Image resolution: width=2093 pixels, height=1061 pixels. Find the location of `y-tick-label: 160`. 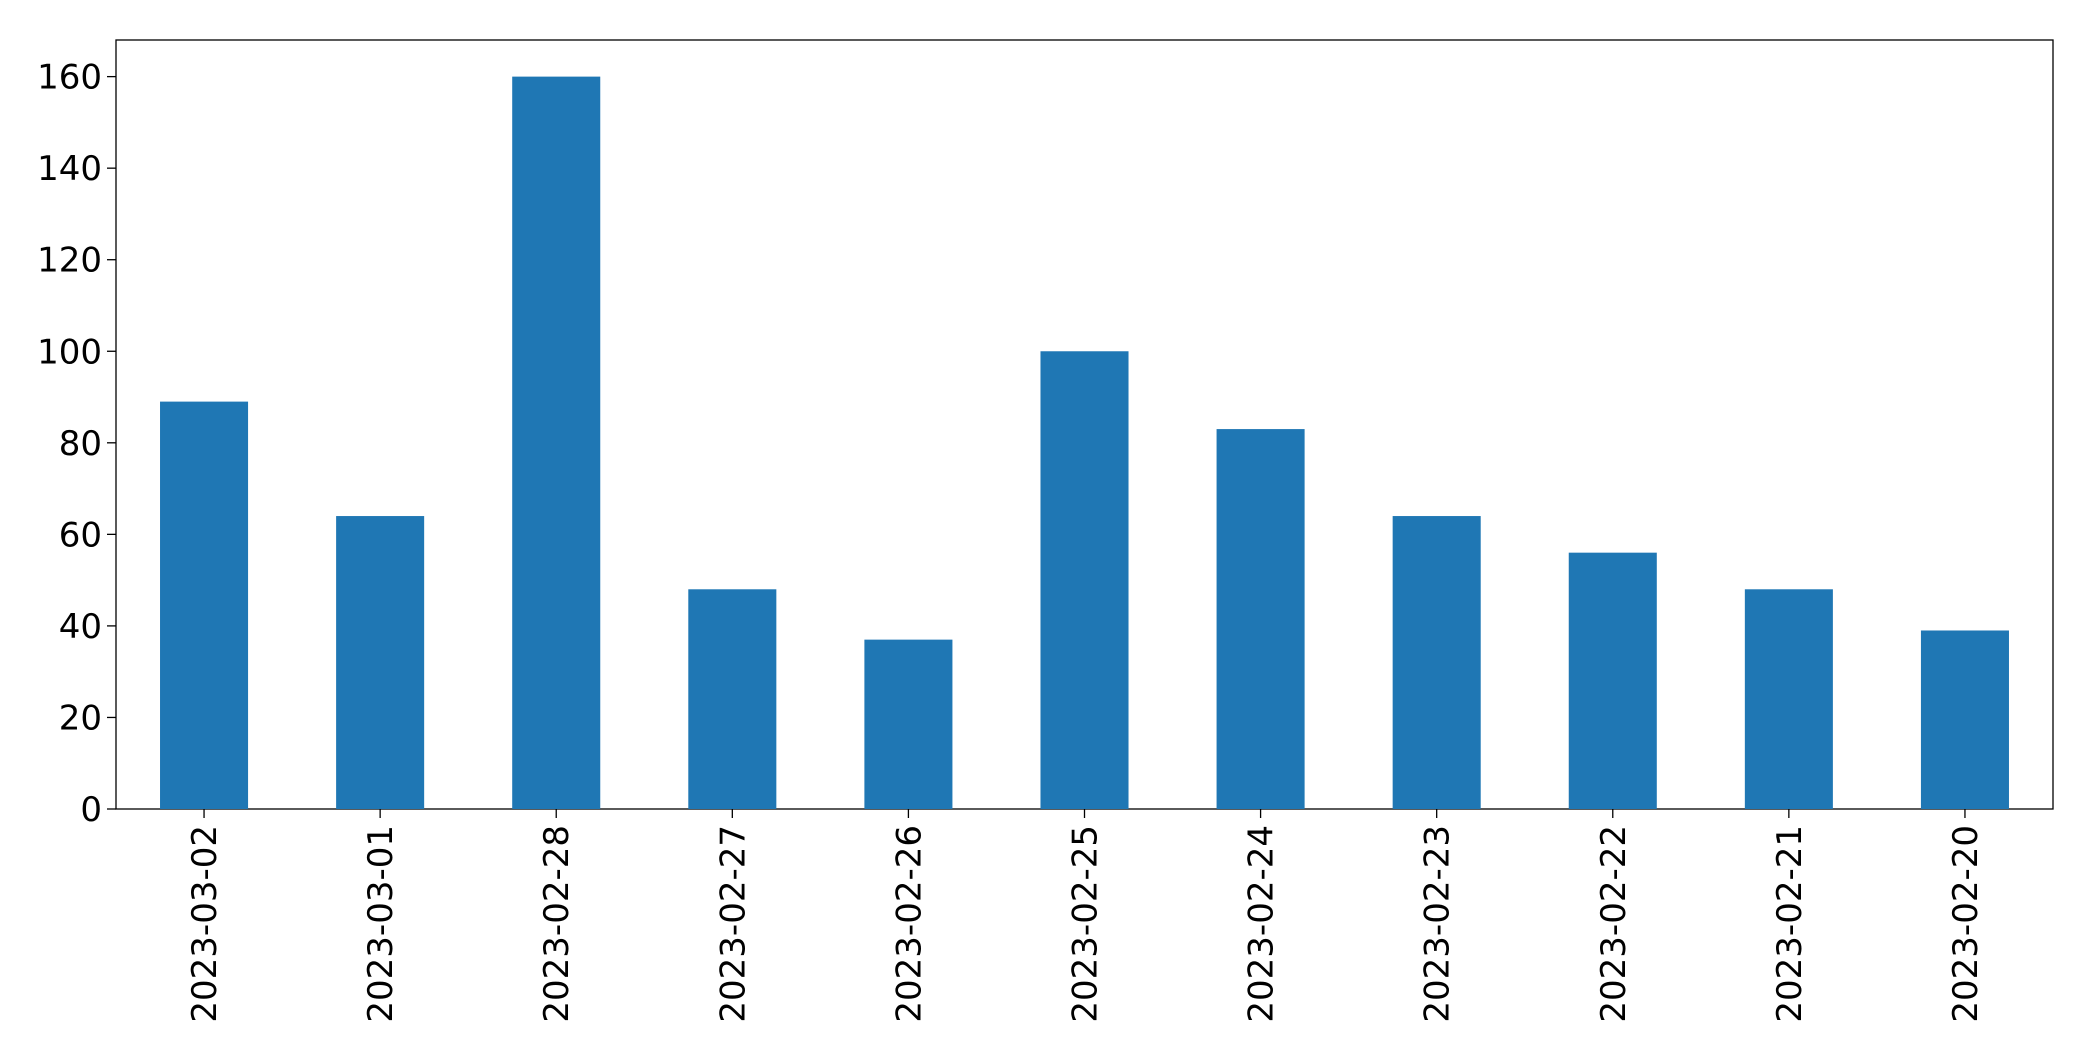

y-tick-label: 160 is located at coordinates (69, 78).